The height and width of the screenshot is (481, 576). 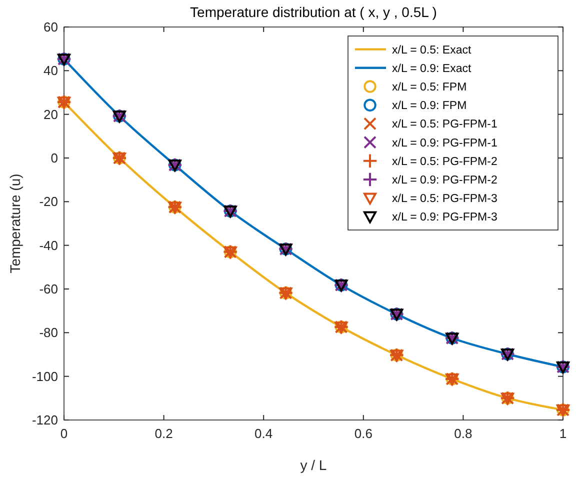 I want to click on x-tick-label: 0.4, so click(x=263, y=433).